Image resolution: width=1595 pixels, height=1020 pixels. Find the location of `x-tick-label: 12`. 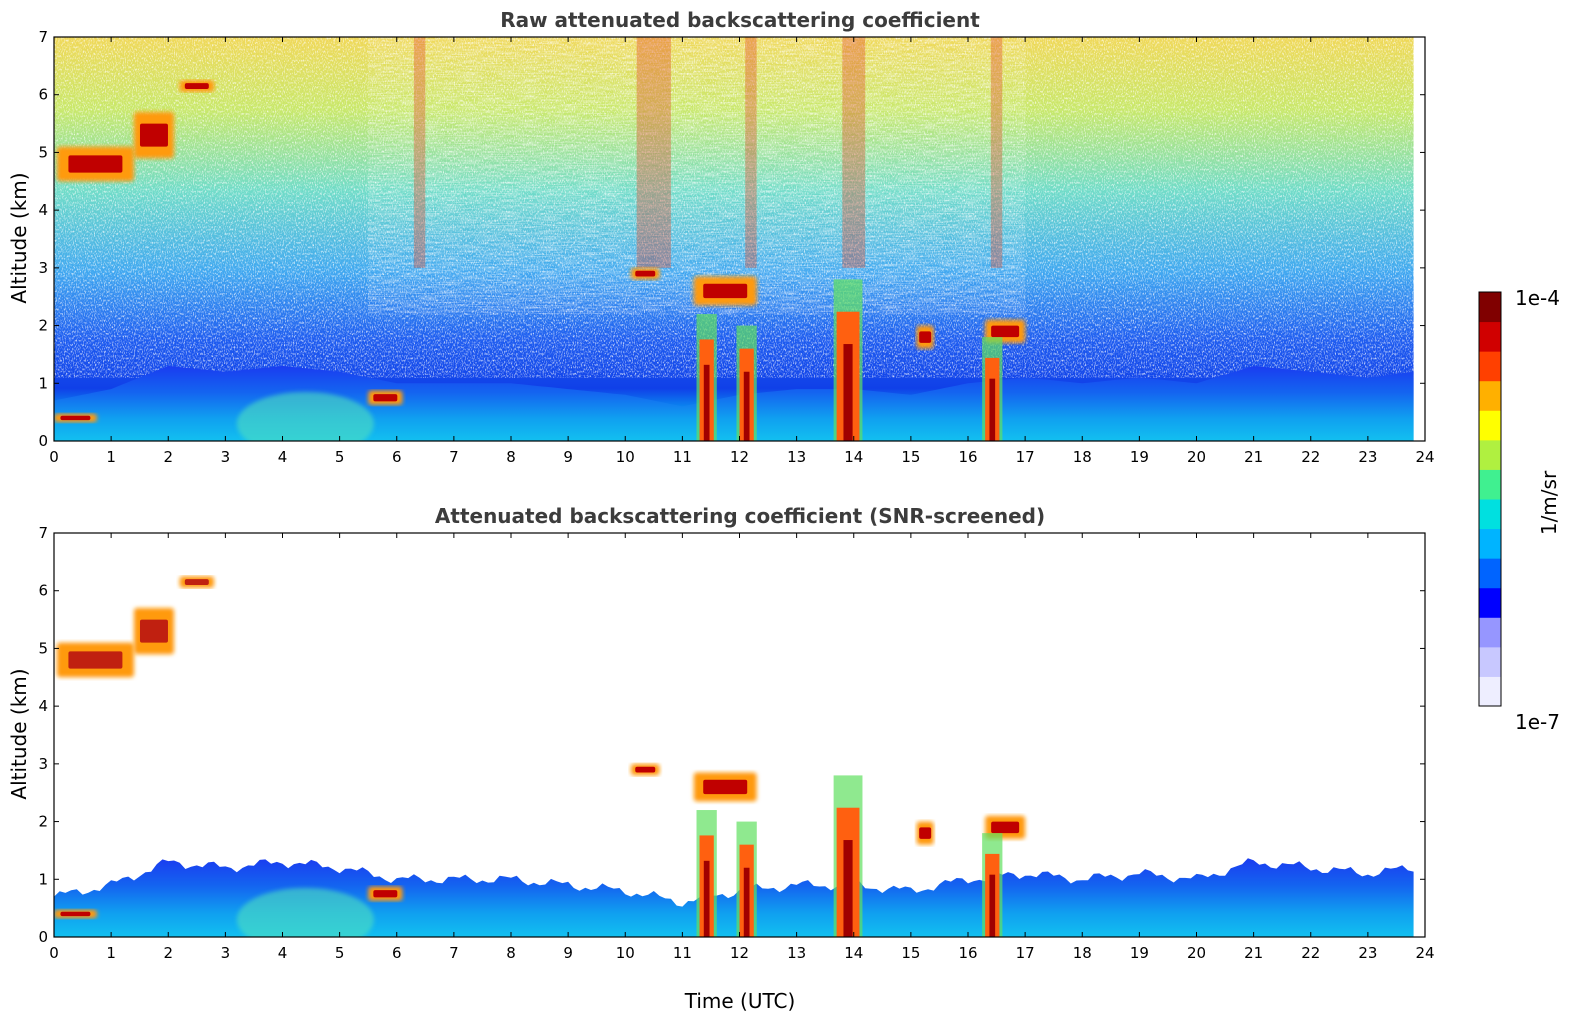

x-tick-label: 12 is located at coordinates (739, 953).